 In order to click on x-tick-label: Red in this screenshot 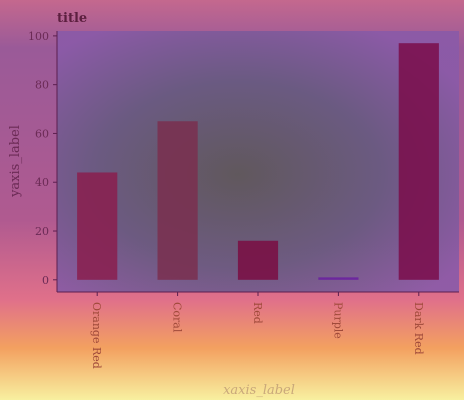, I will do `click(257, 313)`.